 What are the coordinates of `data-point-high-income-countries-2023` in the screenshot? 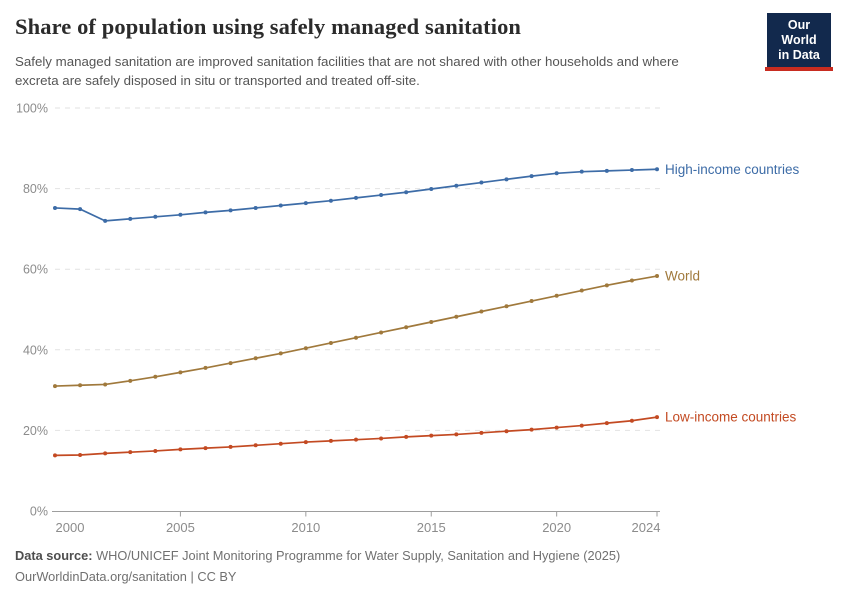 It's located at (631, 170).